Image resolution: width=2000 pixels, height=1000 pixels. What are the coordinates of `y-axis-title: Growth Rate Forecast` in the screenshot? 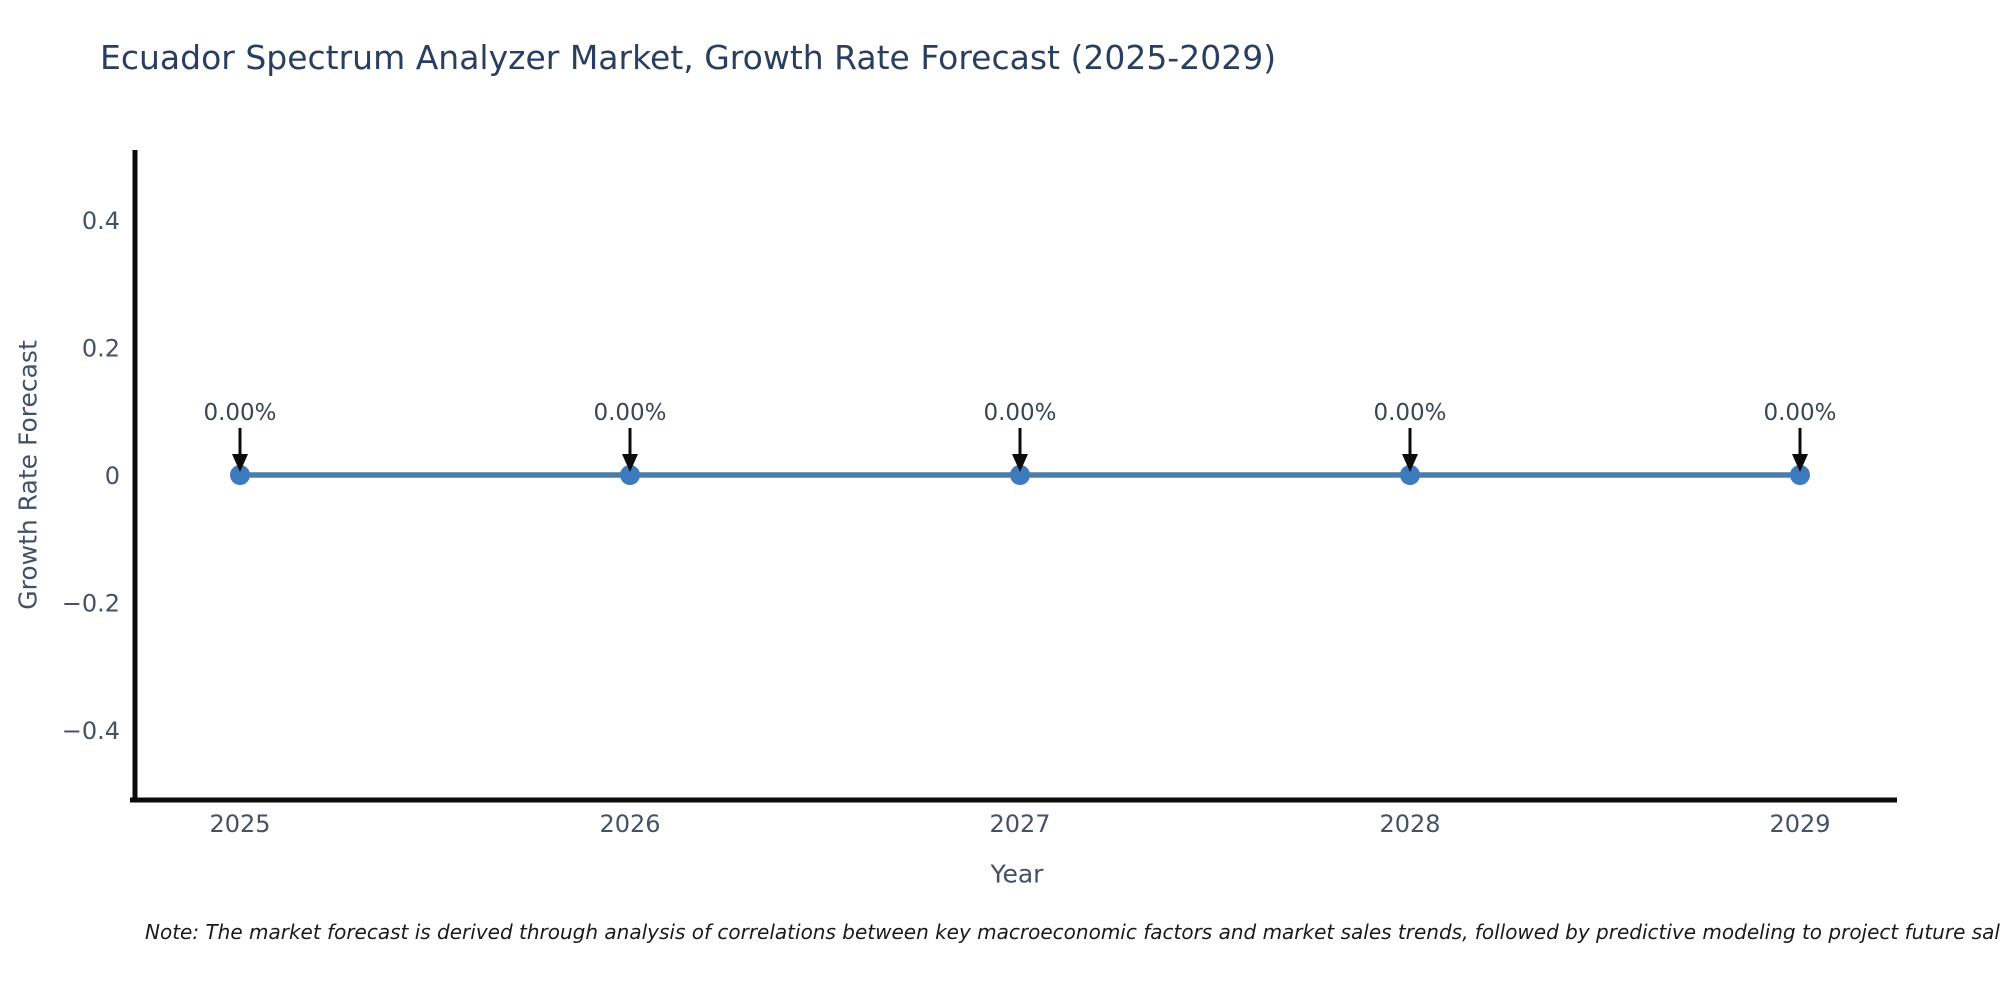 It's located at (28, 475).